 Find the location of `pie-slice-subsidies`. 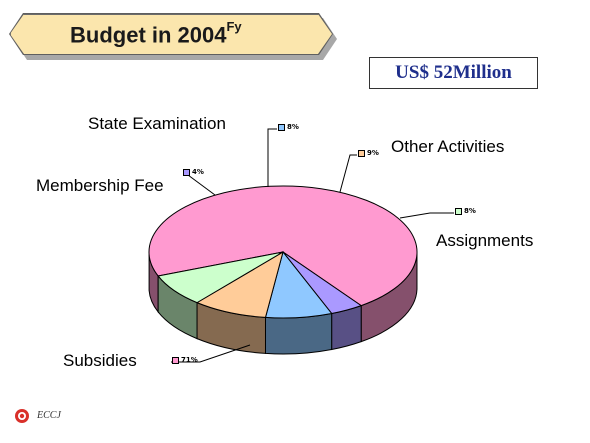

pie-slice-subsidies is located at coordinates (283, 246).